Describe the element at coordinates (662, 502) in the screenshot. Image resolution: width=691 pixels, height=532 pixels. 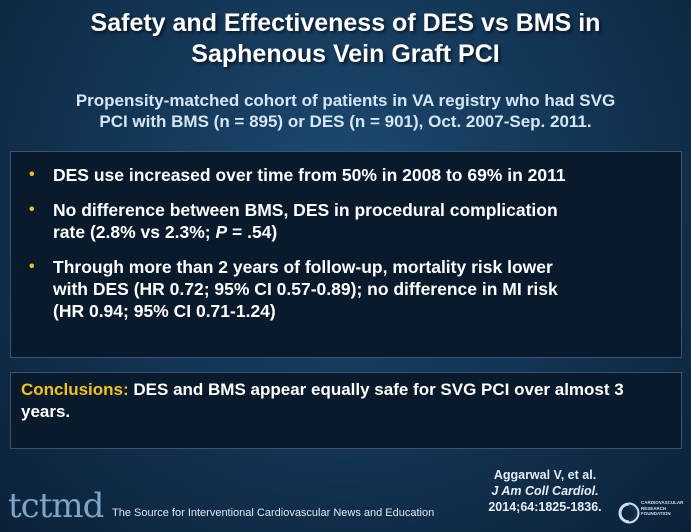
I see `crf-text-line: CARDIOVASCULAR` at that location.